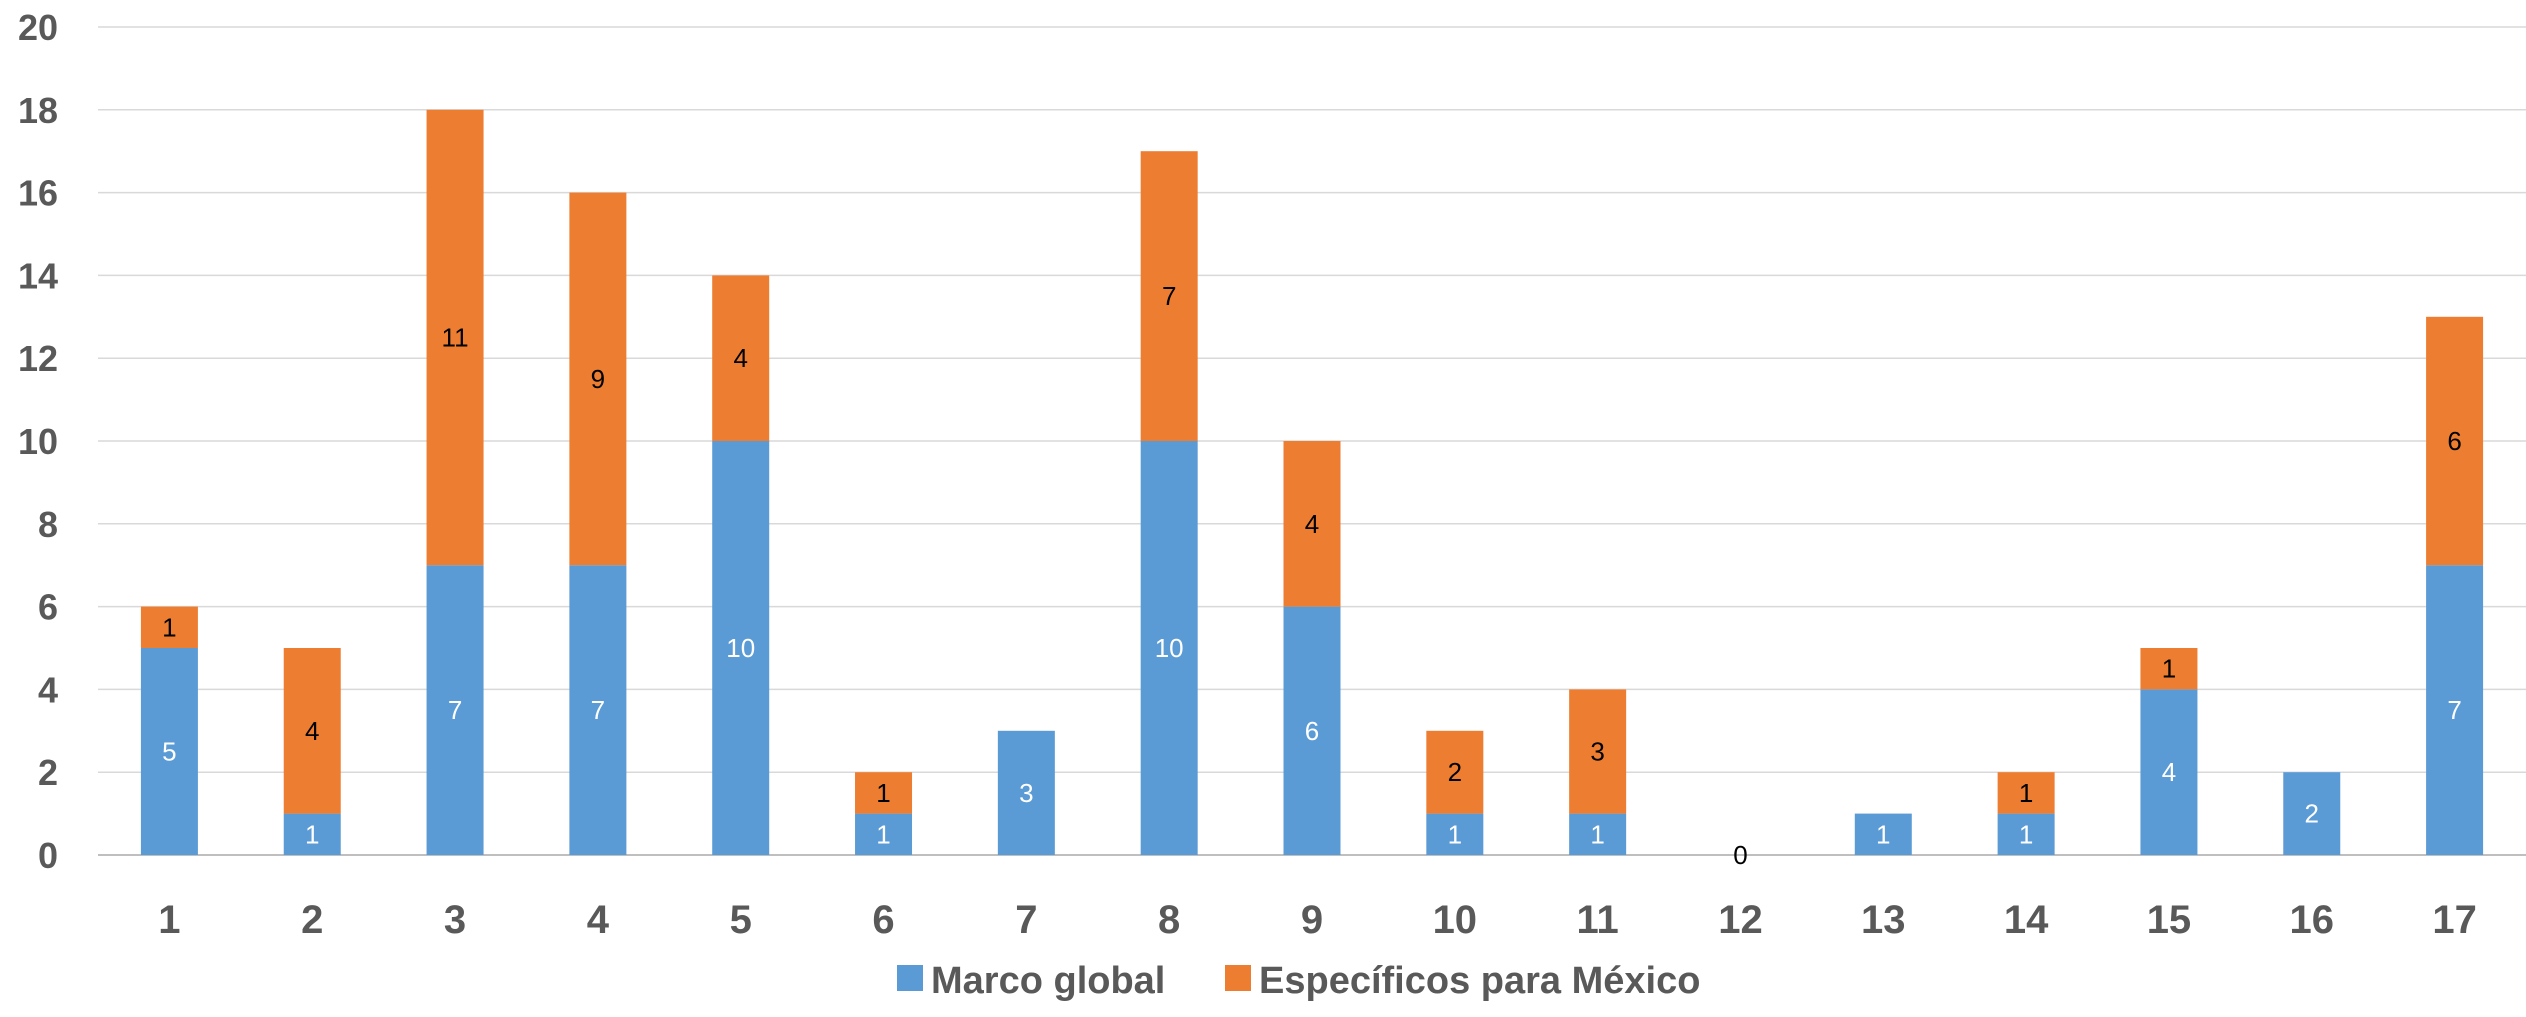 The width and height of the screenshot is (2526, 1017). What do you see at coordinates (741, 920) in the screenshot?
I see `x-tick-label: 5` at bounding box center [741, 920].